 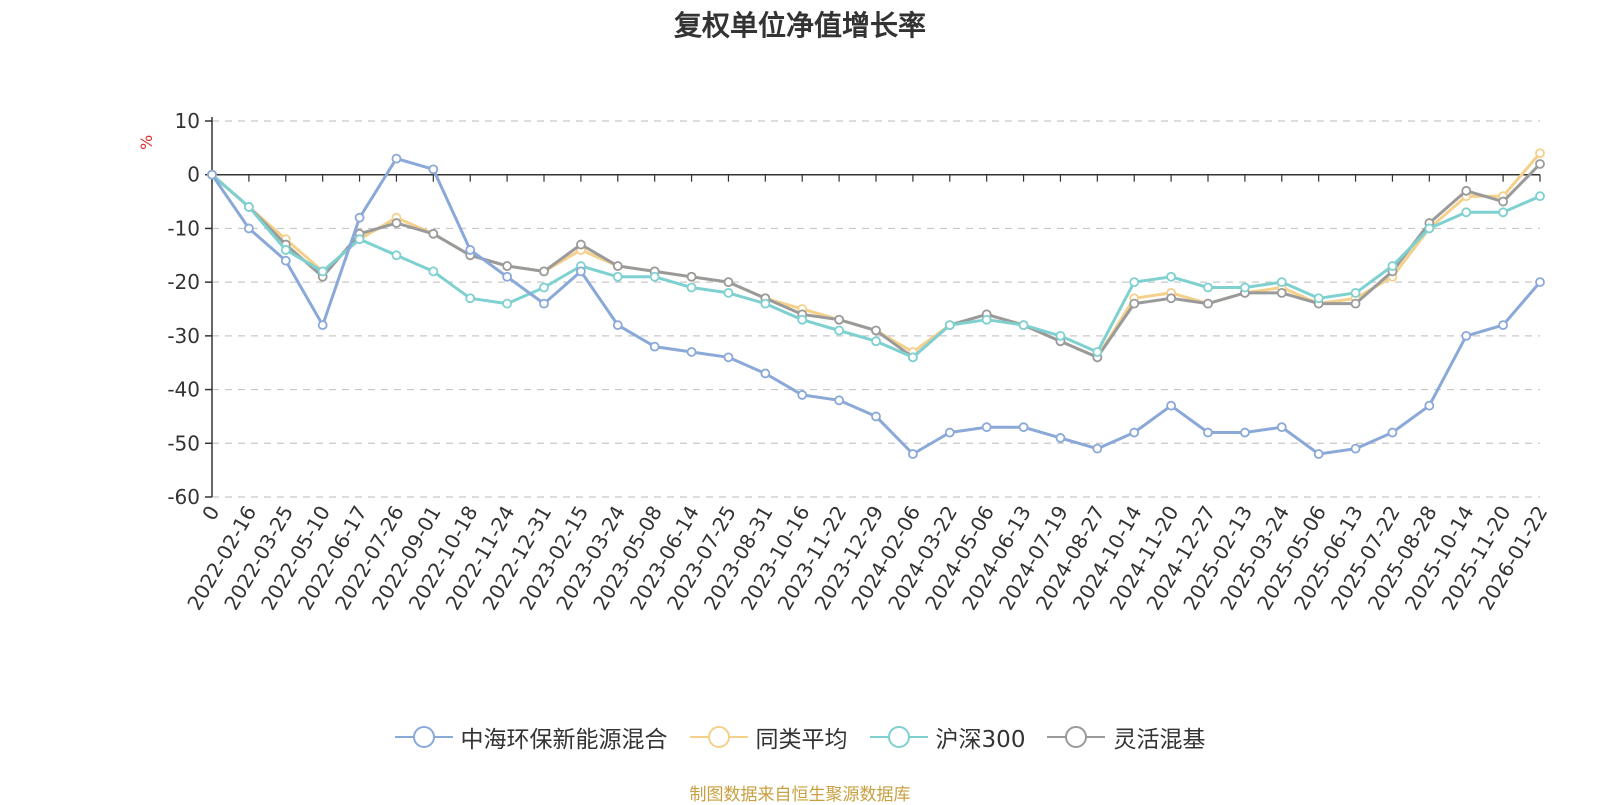 What do you see at coordinates (193, 175) in the screenshot?
I see `y-tick-label: 0` at bounding box center [193, 175].